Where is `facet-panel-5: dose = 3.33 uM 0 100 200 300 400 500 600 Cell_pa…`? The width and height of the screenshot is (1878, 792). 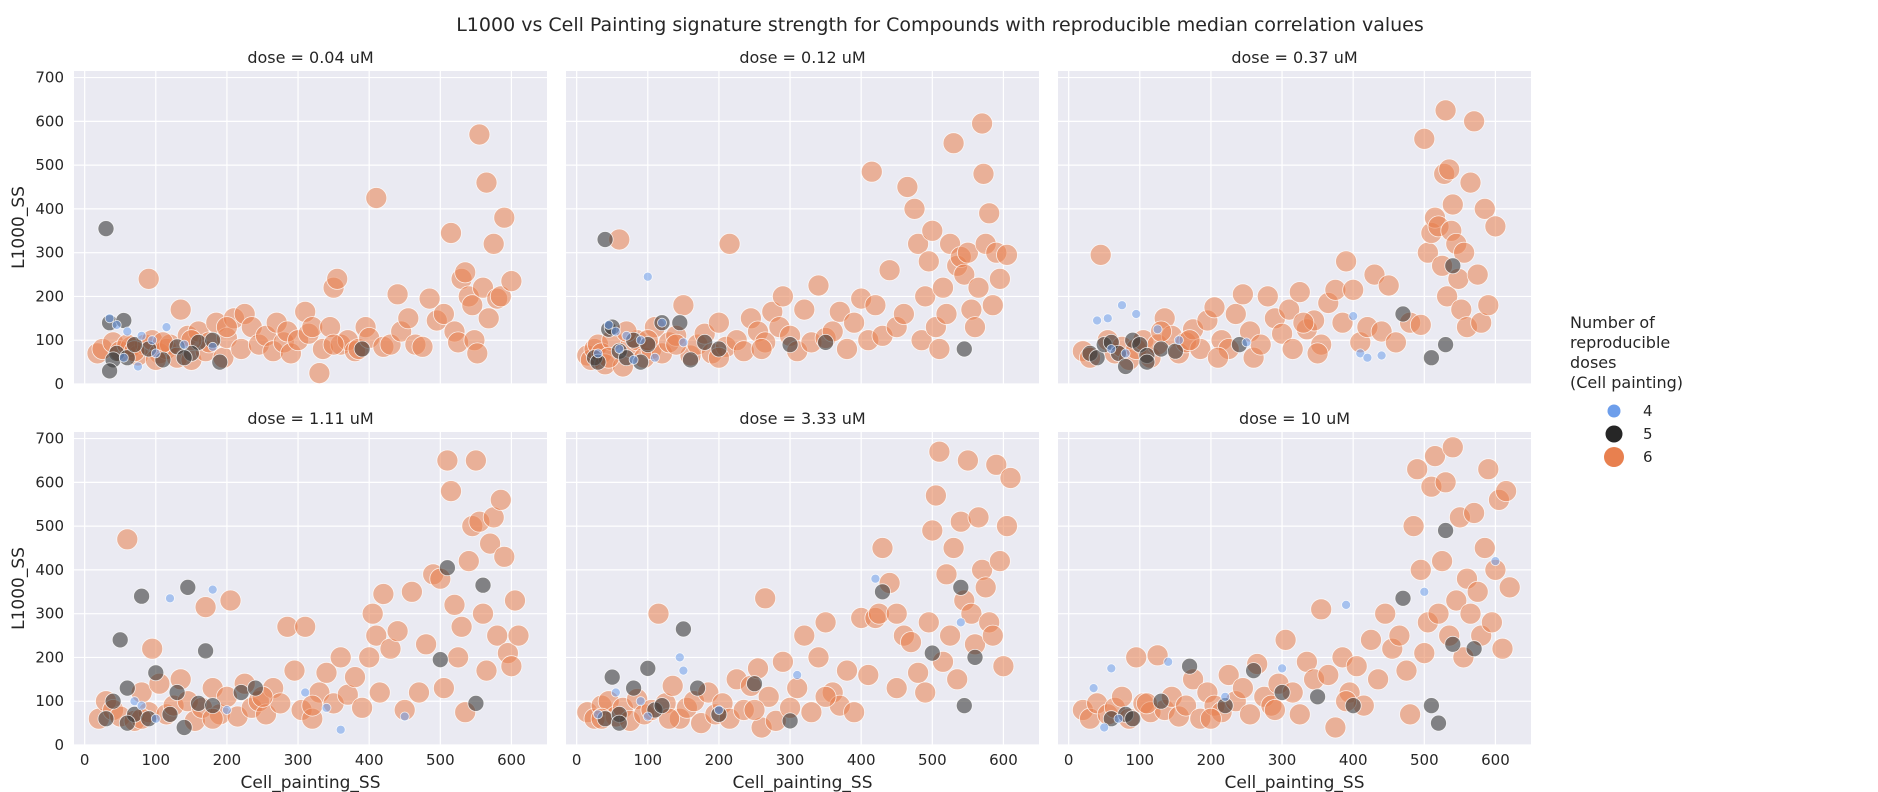
facet-panel-5: dose = 3.33 uM 0 100 200 300 400 500 600 Cell_pa… is located at coordinates (802, 600).